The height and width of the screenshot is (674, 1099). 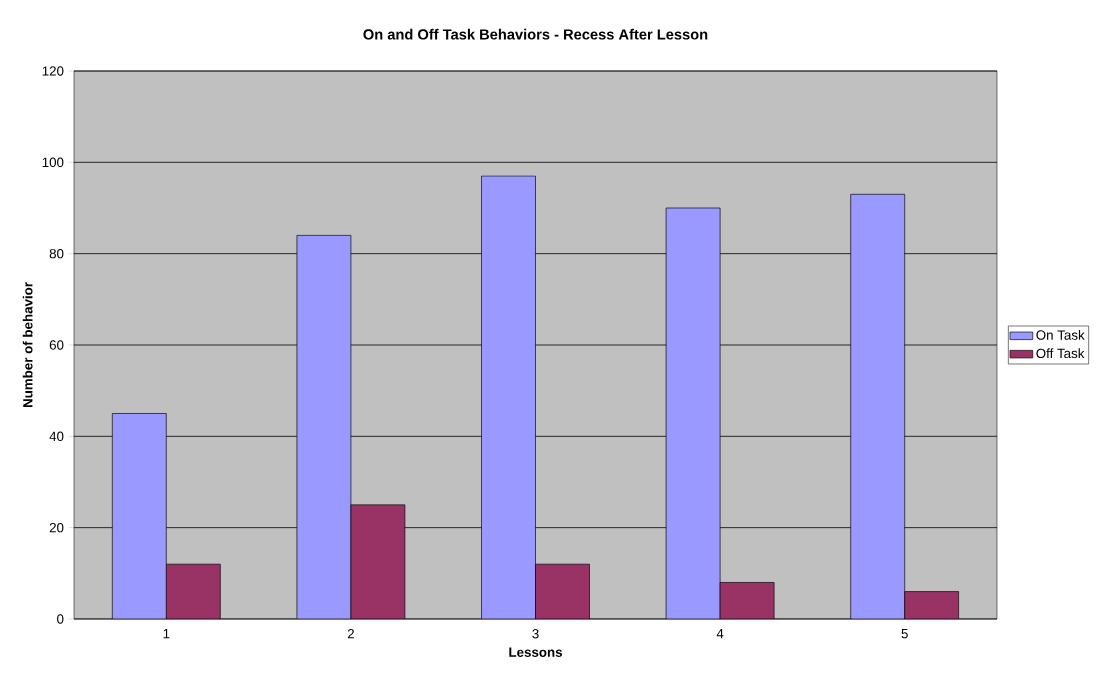 What do you see at coordinates (56, 436) in the screenshot?
I see `y-tick-label: 40` at bounding box center [56, 436].